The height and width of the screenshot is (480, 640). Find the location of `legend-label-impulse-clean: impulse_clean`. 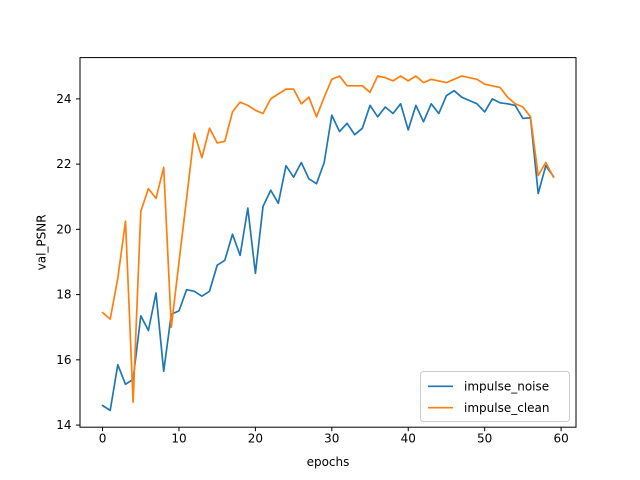

legend-label-impulse-clean: impulse_clean is located at coordinates (507, 408).